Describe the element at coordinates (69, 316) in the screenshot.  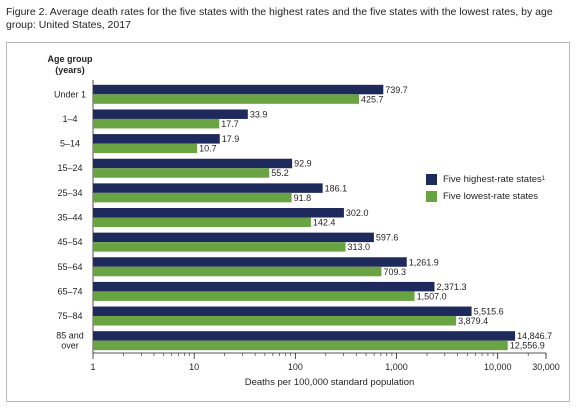
I see `category-label: 75–84` at that location.